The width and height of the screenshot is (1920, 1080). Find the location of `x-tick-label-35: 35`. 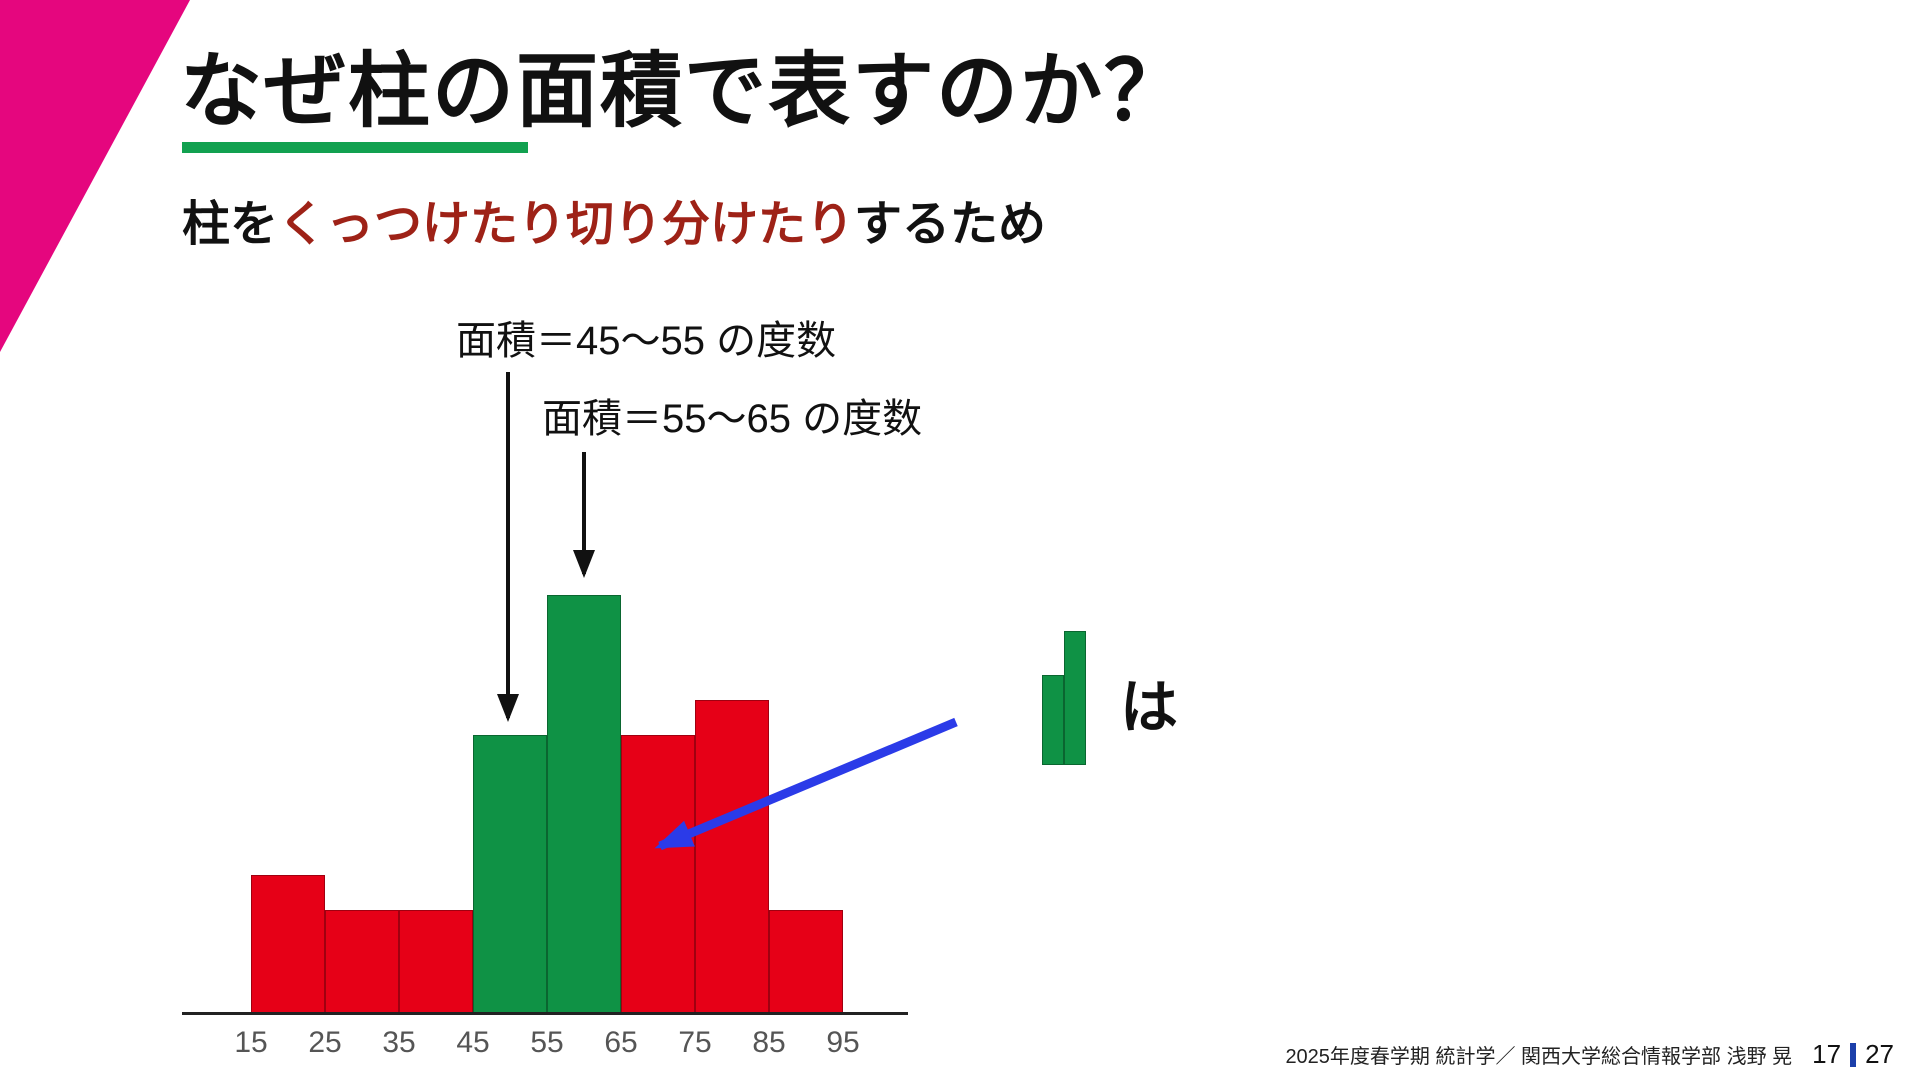

x-tick-label-35: 35 is located at coordinates (399, 1042).